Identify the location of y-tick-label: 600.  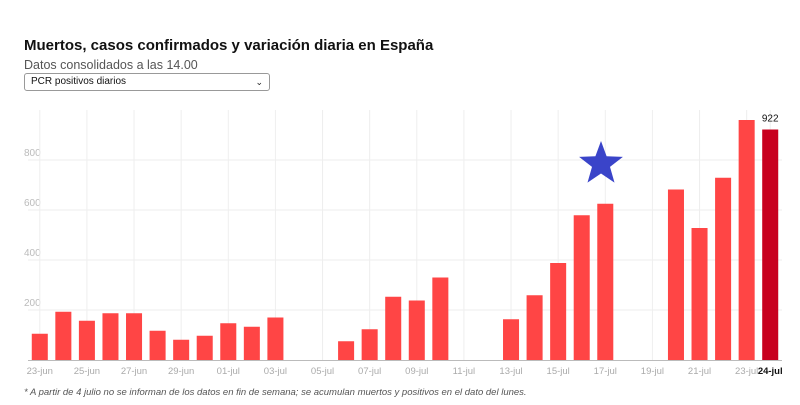
(32, 203).